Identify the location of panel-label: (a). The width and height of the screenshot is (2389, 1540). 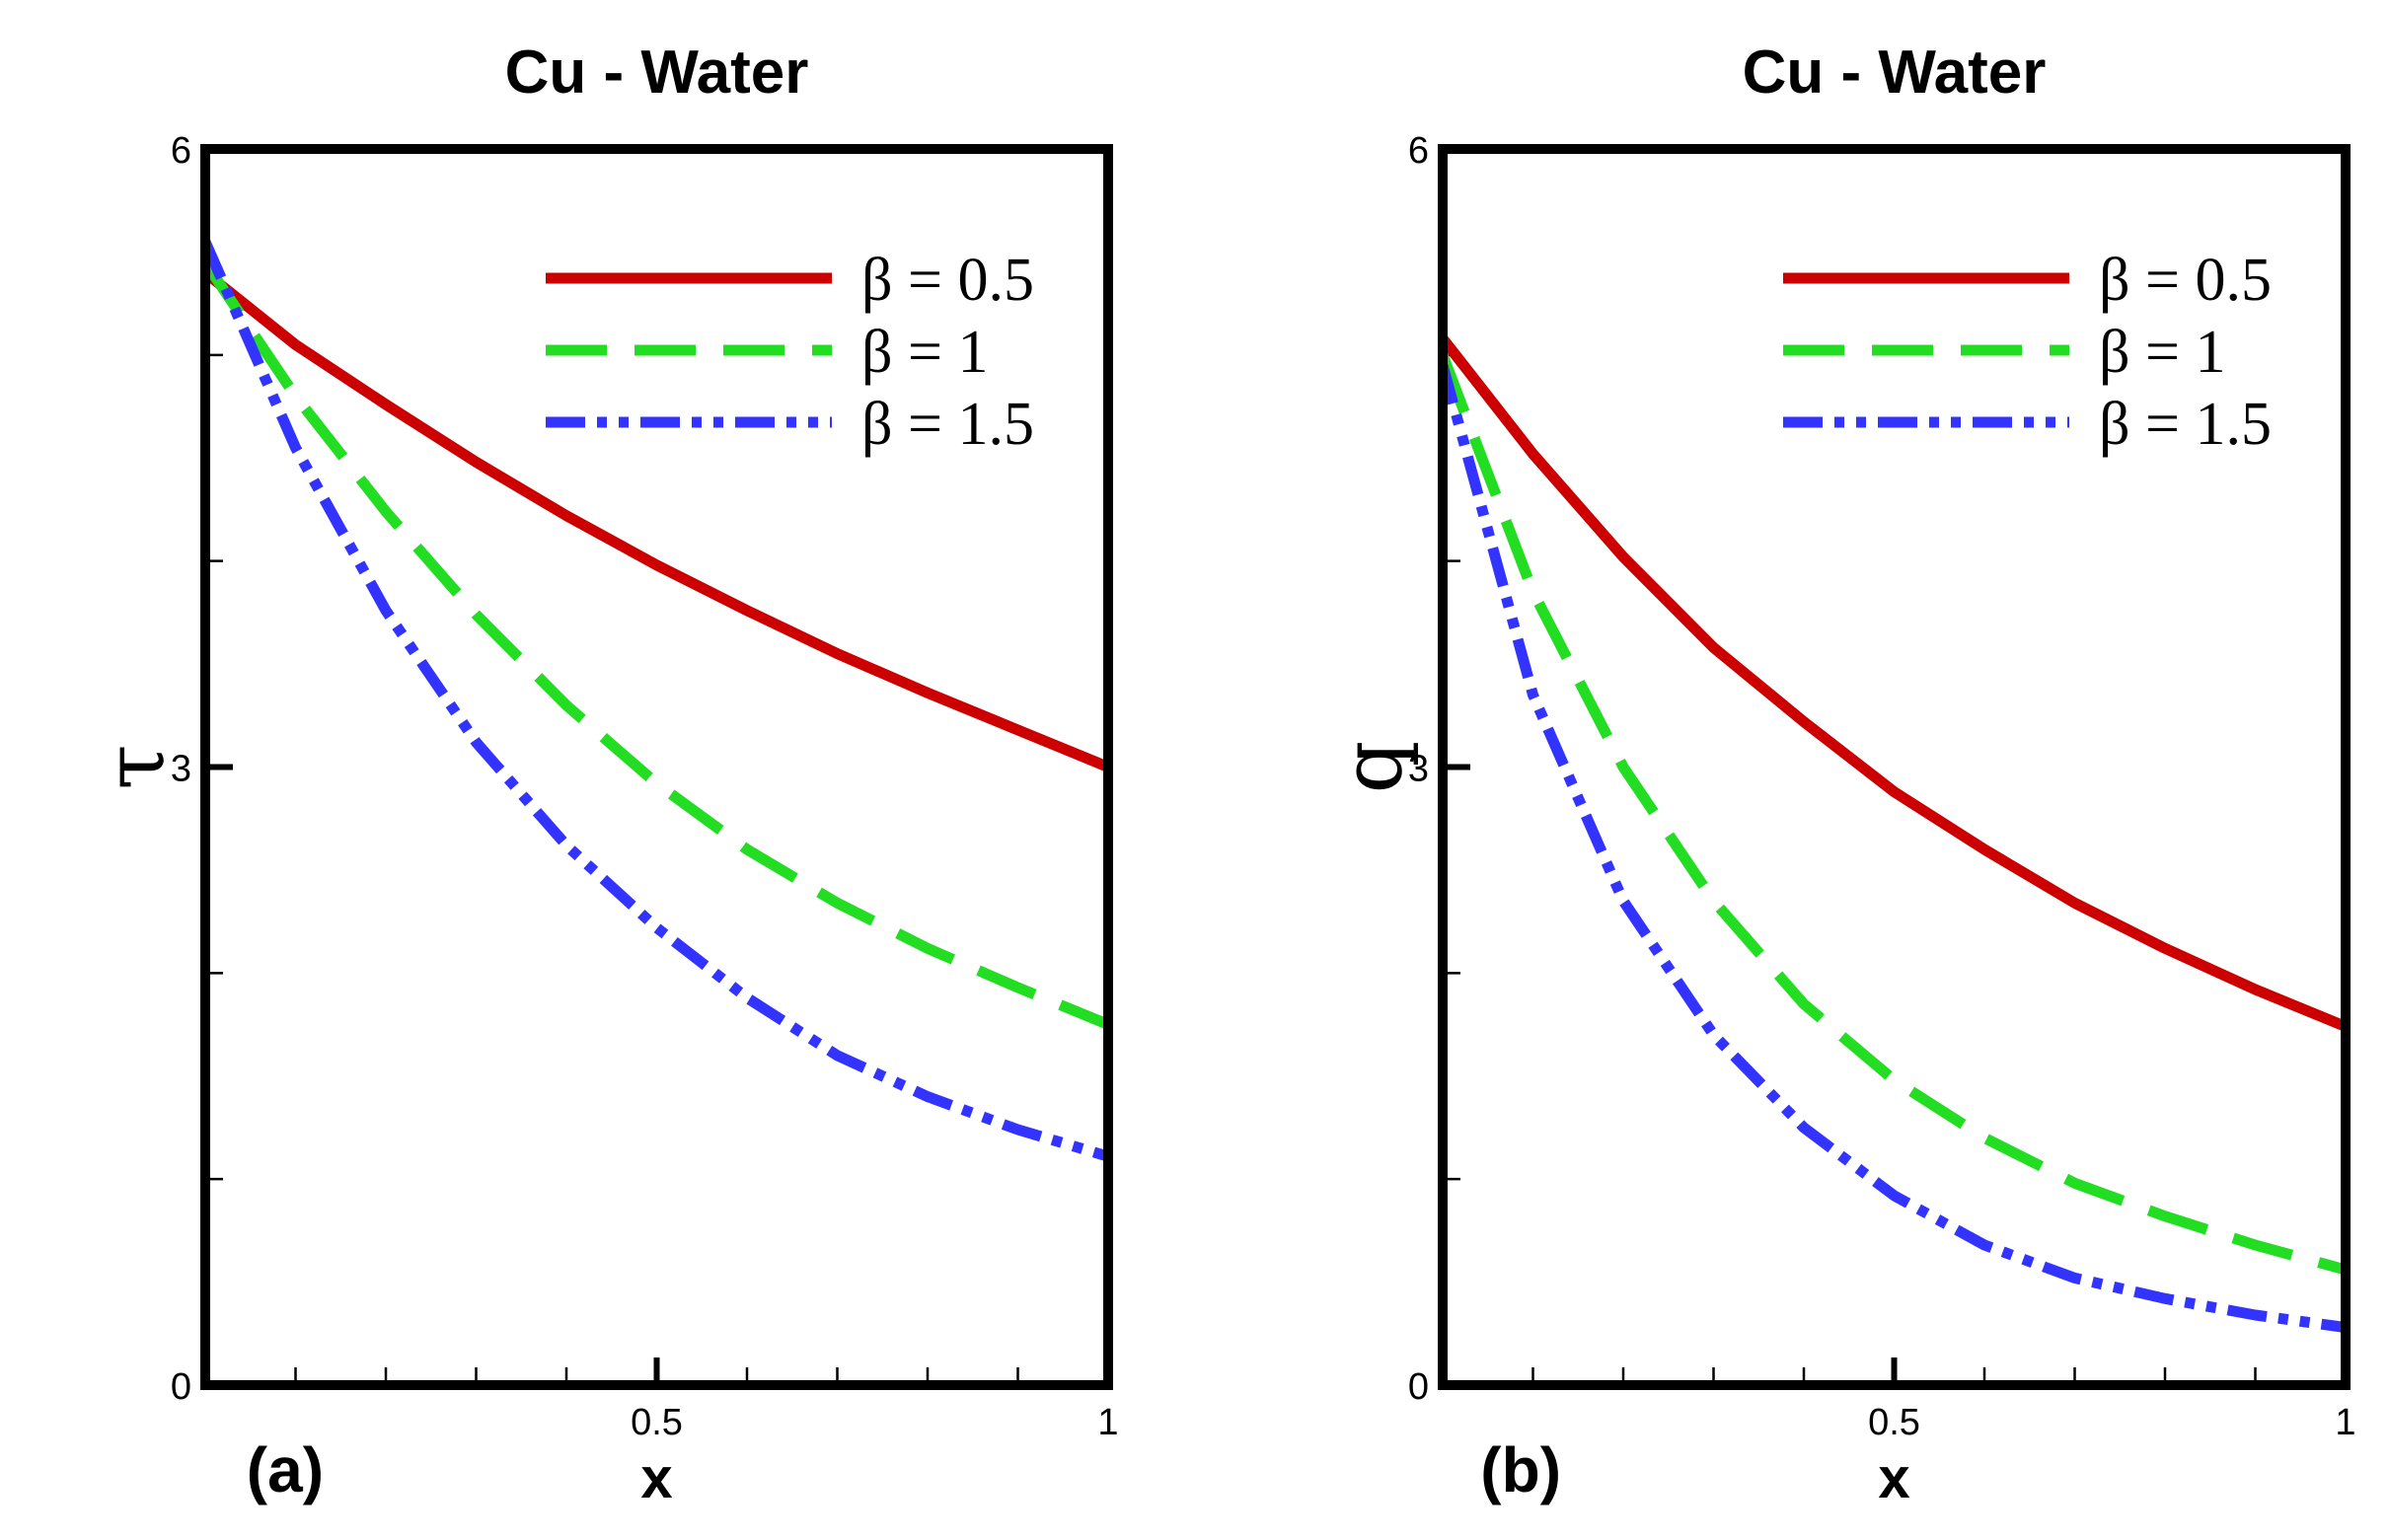
(285, 1469).